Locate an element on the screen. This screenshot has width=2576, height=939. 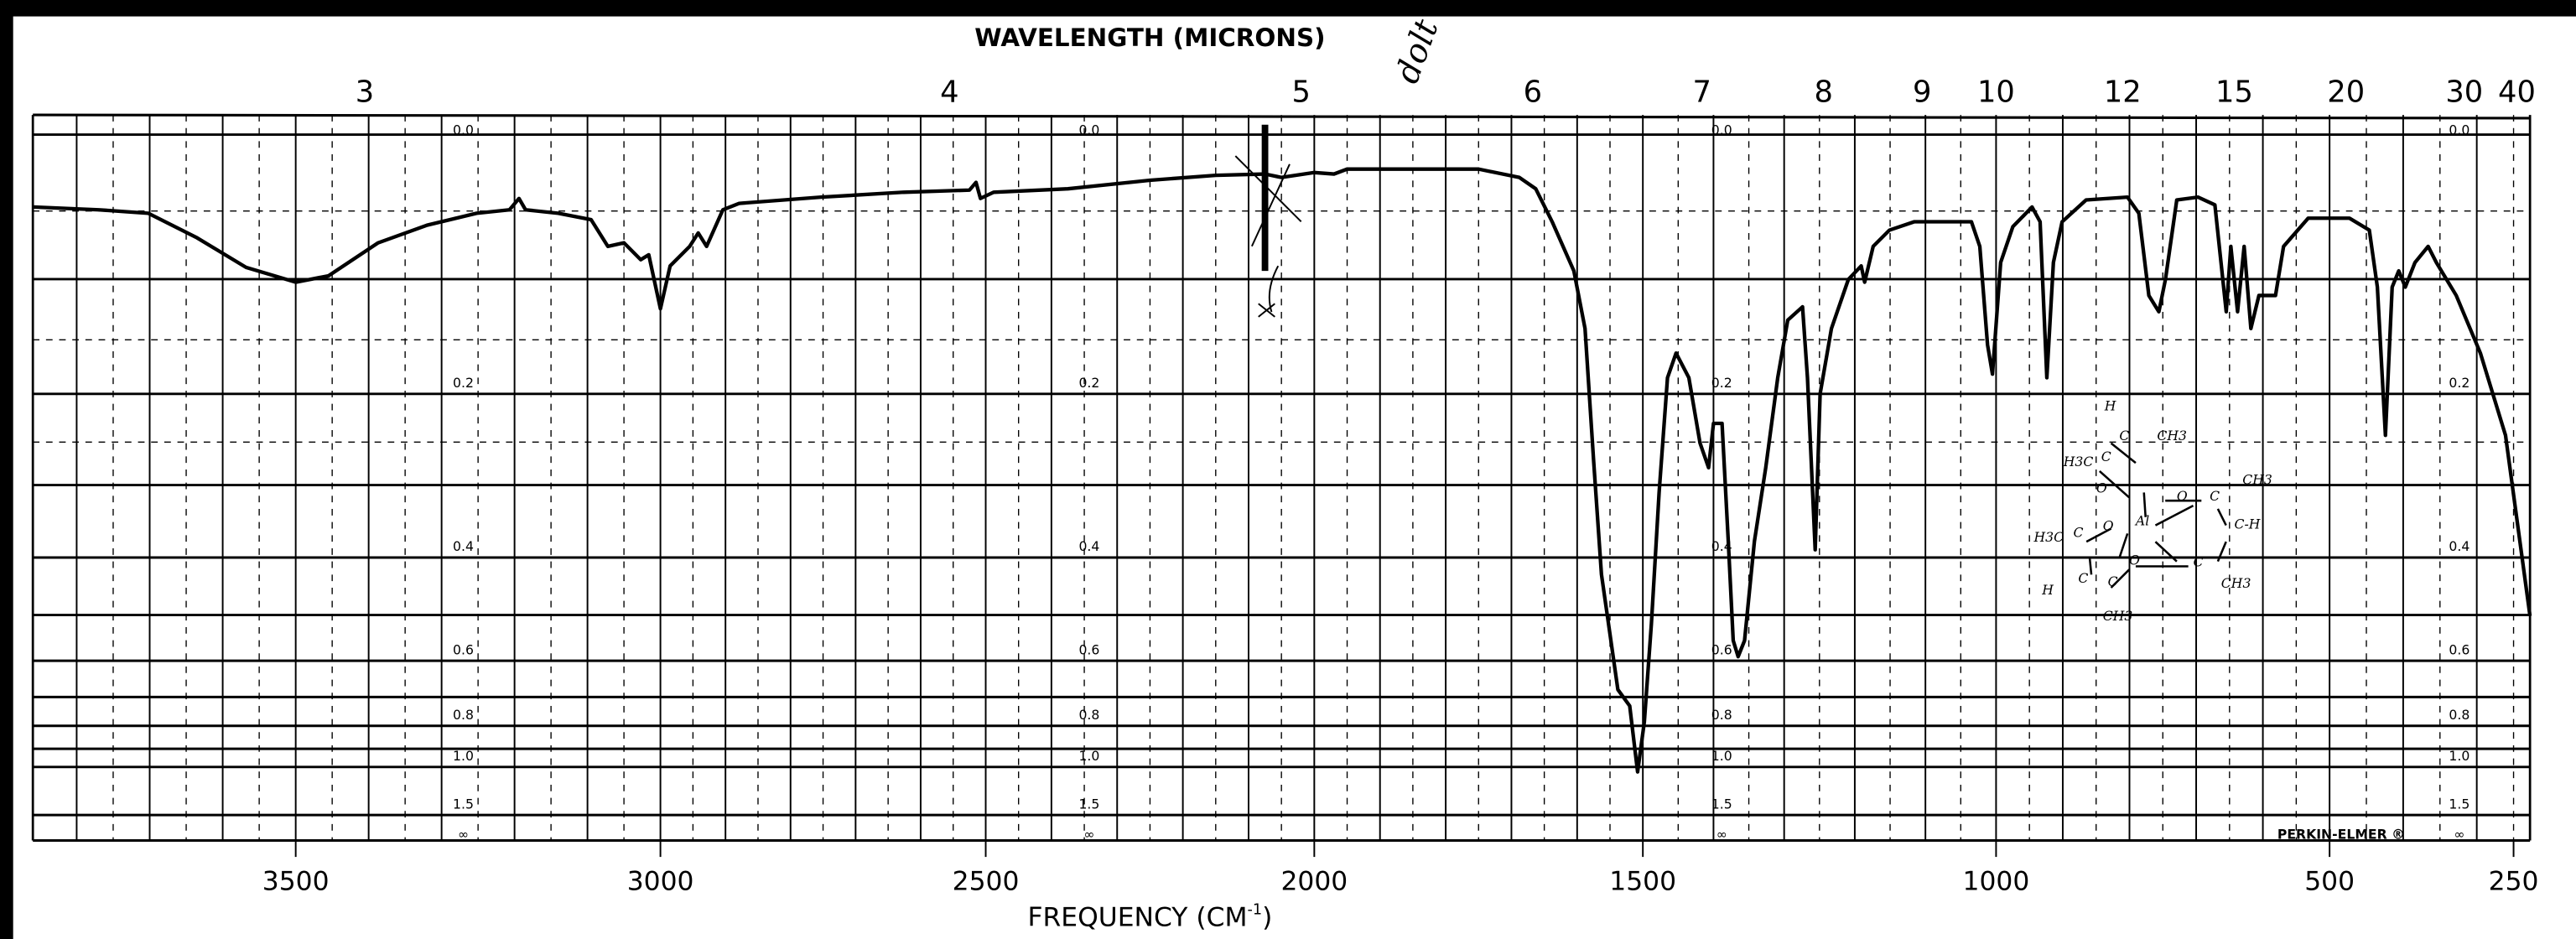
micron-tick-label: 8 is located at coordinates (1823, 92).